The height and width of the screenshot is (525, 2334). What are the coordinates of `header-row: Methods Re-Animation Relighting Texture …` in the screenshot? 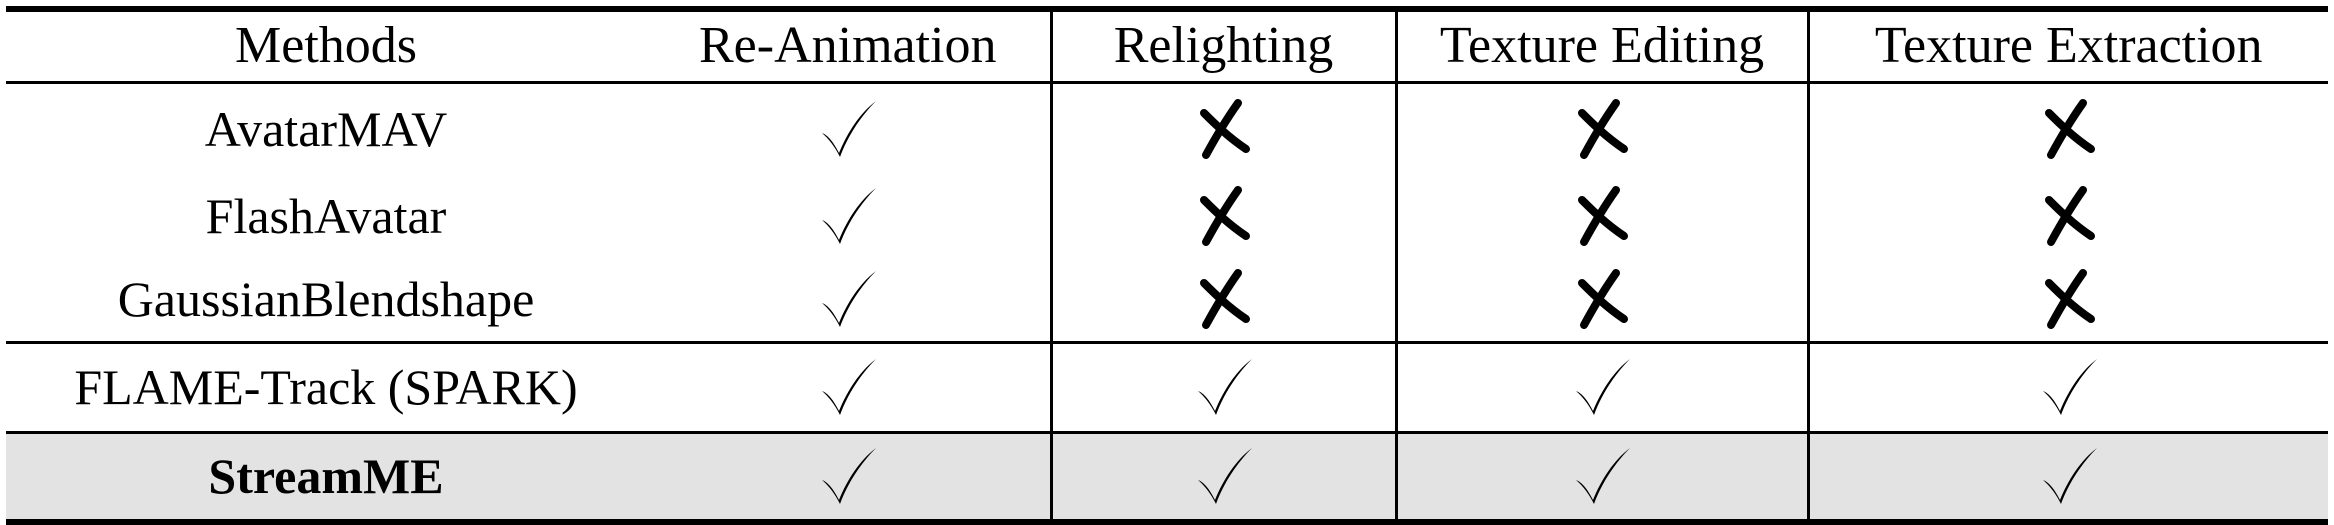 It's located at (1167, 45).